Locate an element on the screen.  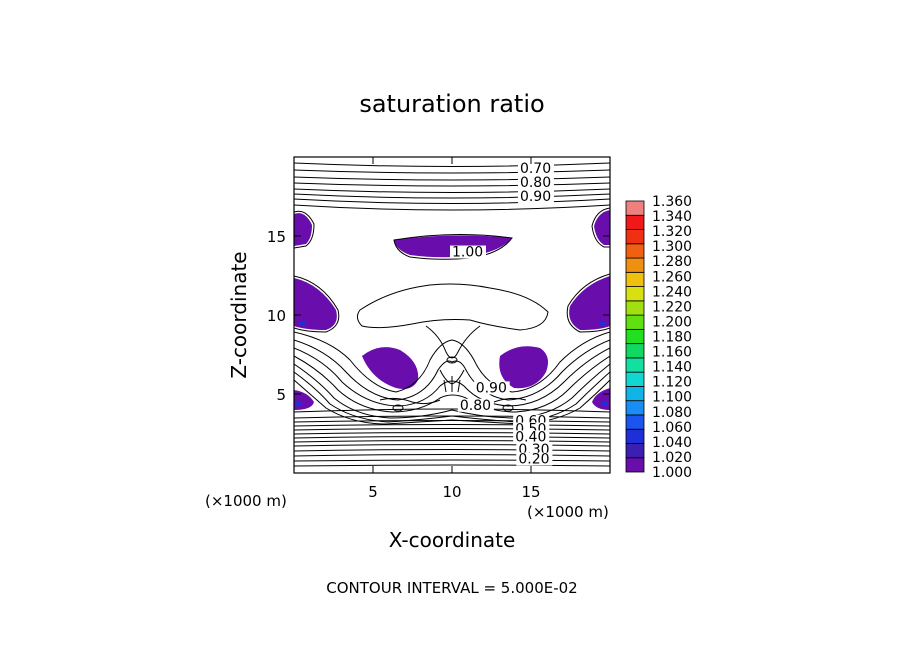
colorbar-label: 1.220 is located at coordinates (672, 307).